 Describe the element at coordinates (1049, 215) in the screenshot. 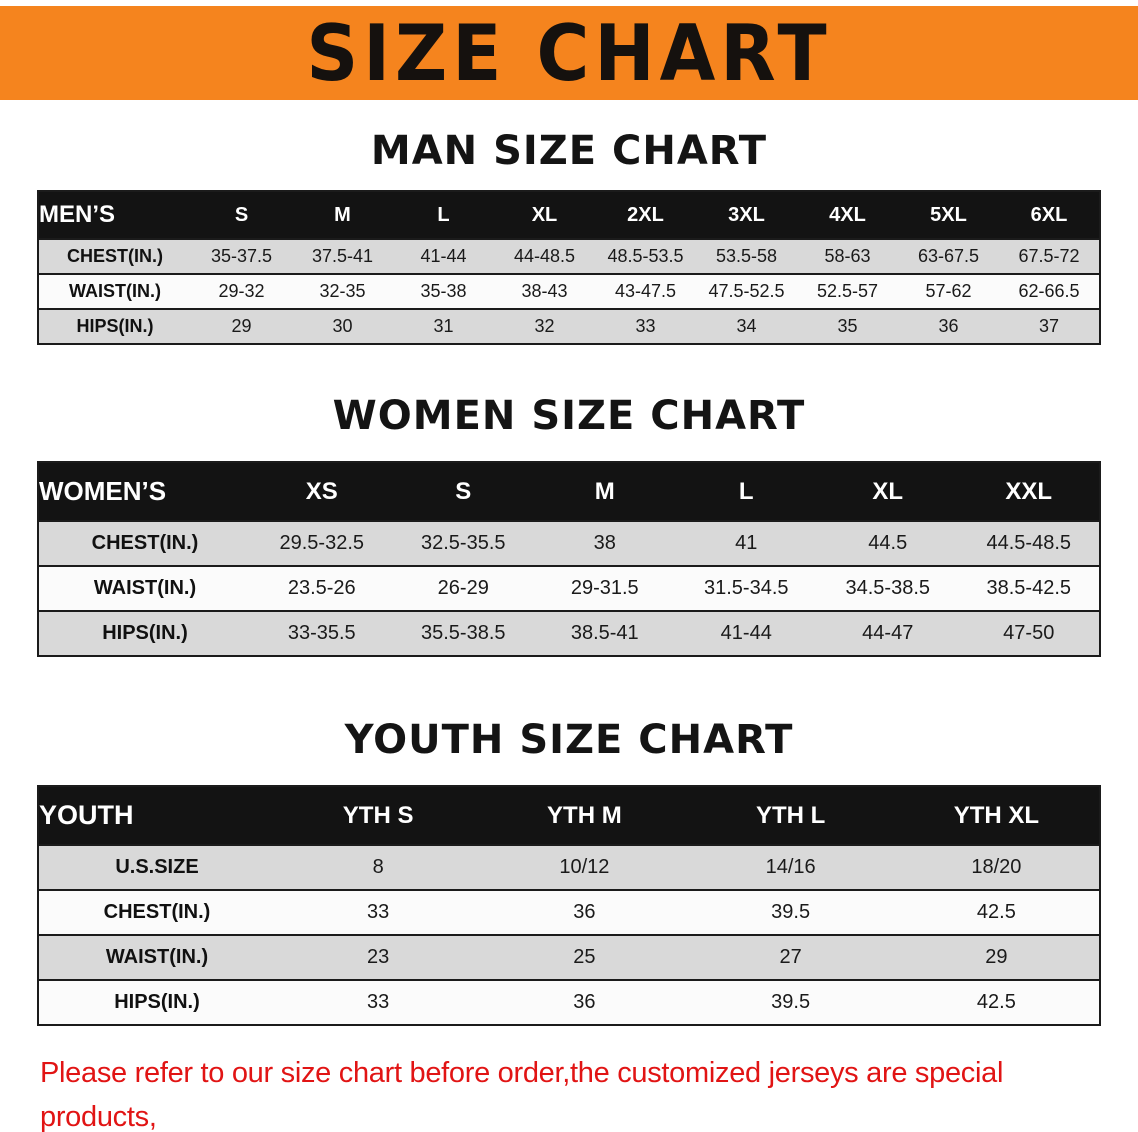

I see `column-header: 6XL` at that location.